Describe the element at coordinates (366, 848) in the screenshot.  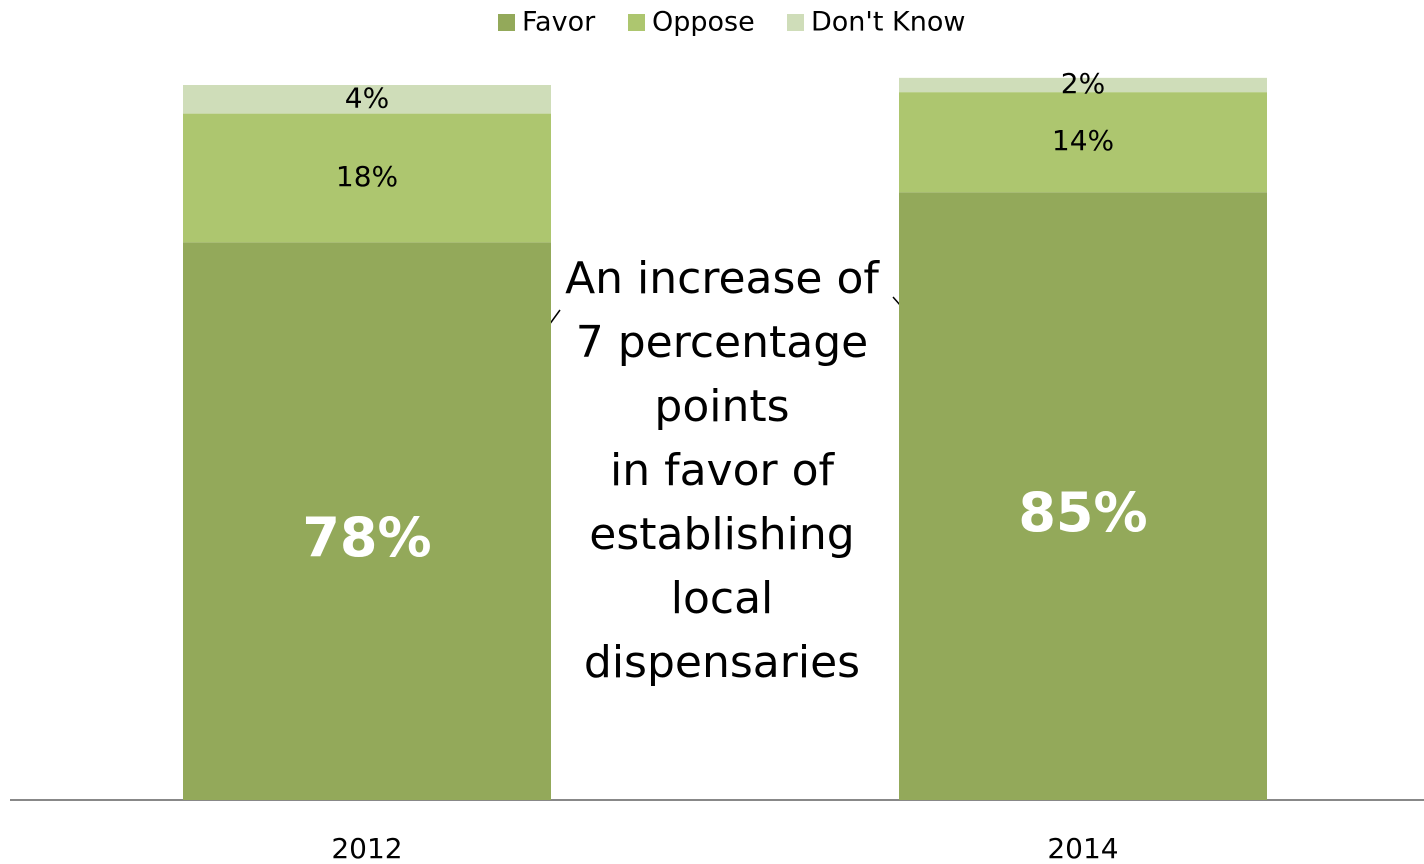
I see `x-tick-label: 2012` at that location.